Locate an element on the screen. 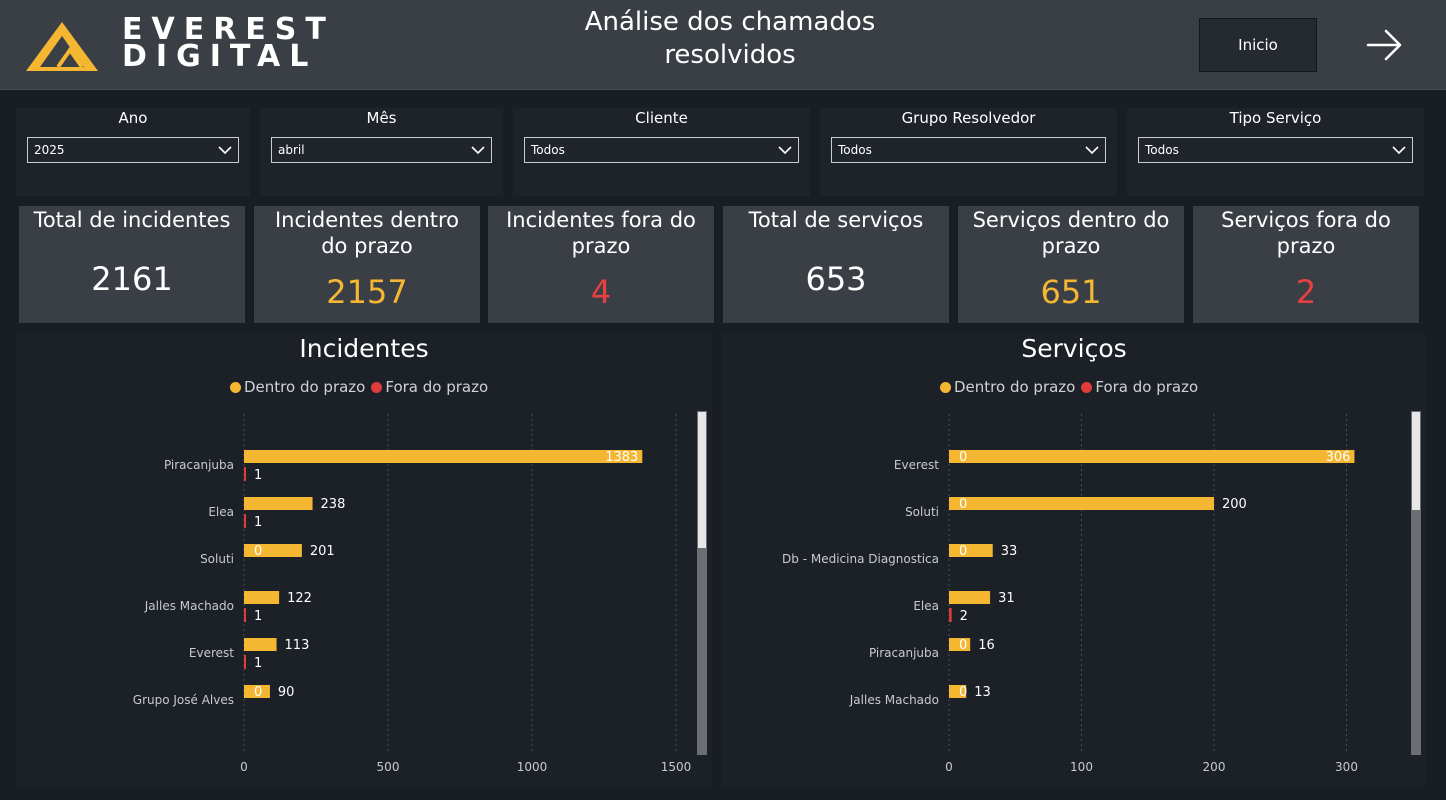 This screenshot has height=800, width=1446. x-tick-label: 0 is located at coordinates (949, 767).